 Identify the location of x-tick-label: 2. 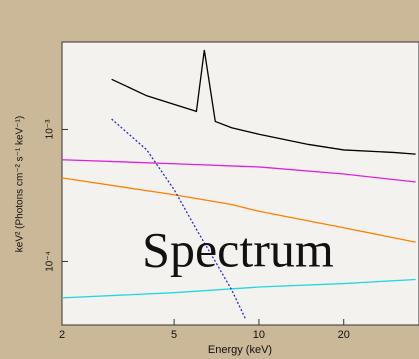
(62, 335).